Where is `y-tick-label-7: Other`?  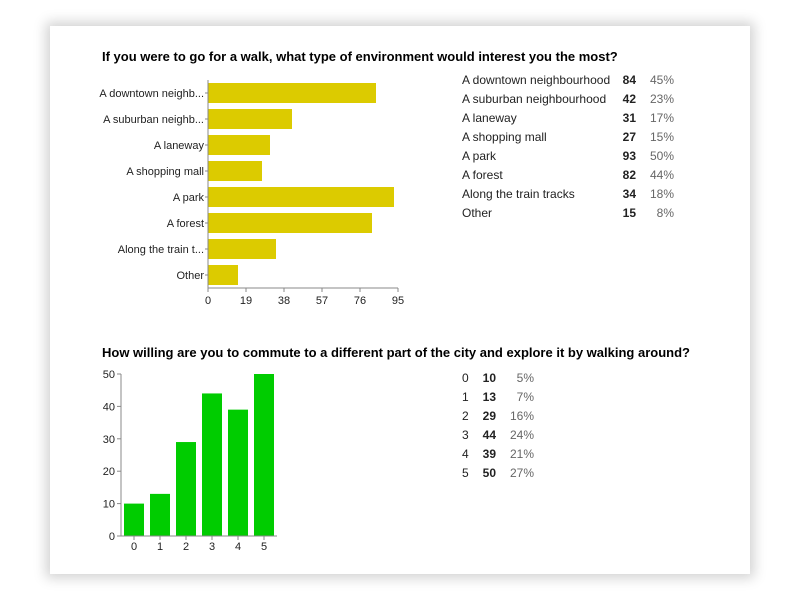 y-tick-label-7: Other is located at coordinates (190, 276).